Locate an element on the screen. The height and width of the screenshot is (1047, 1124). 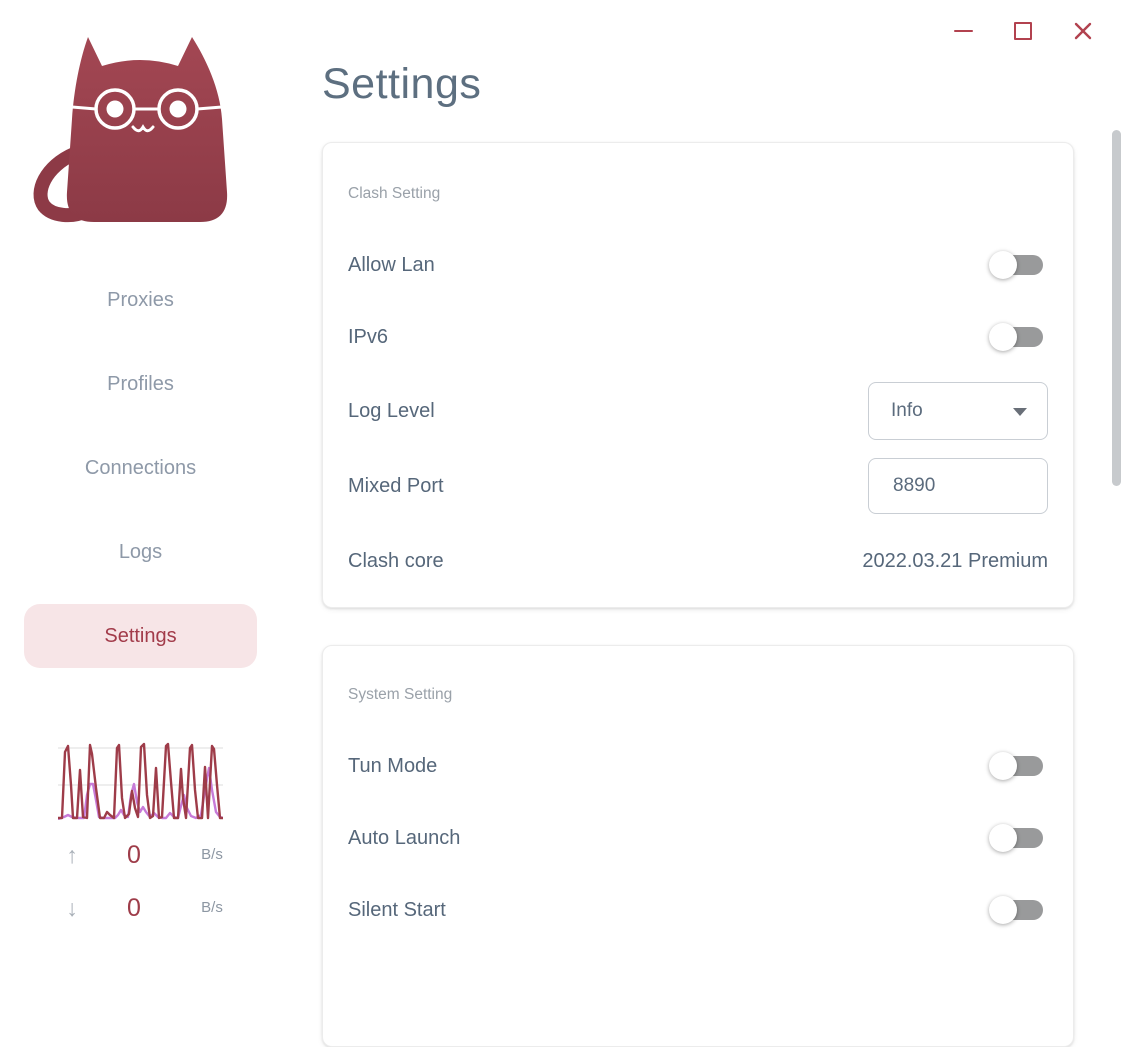
traffic-up-line is located at coordinates (140, 781).